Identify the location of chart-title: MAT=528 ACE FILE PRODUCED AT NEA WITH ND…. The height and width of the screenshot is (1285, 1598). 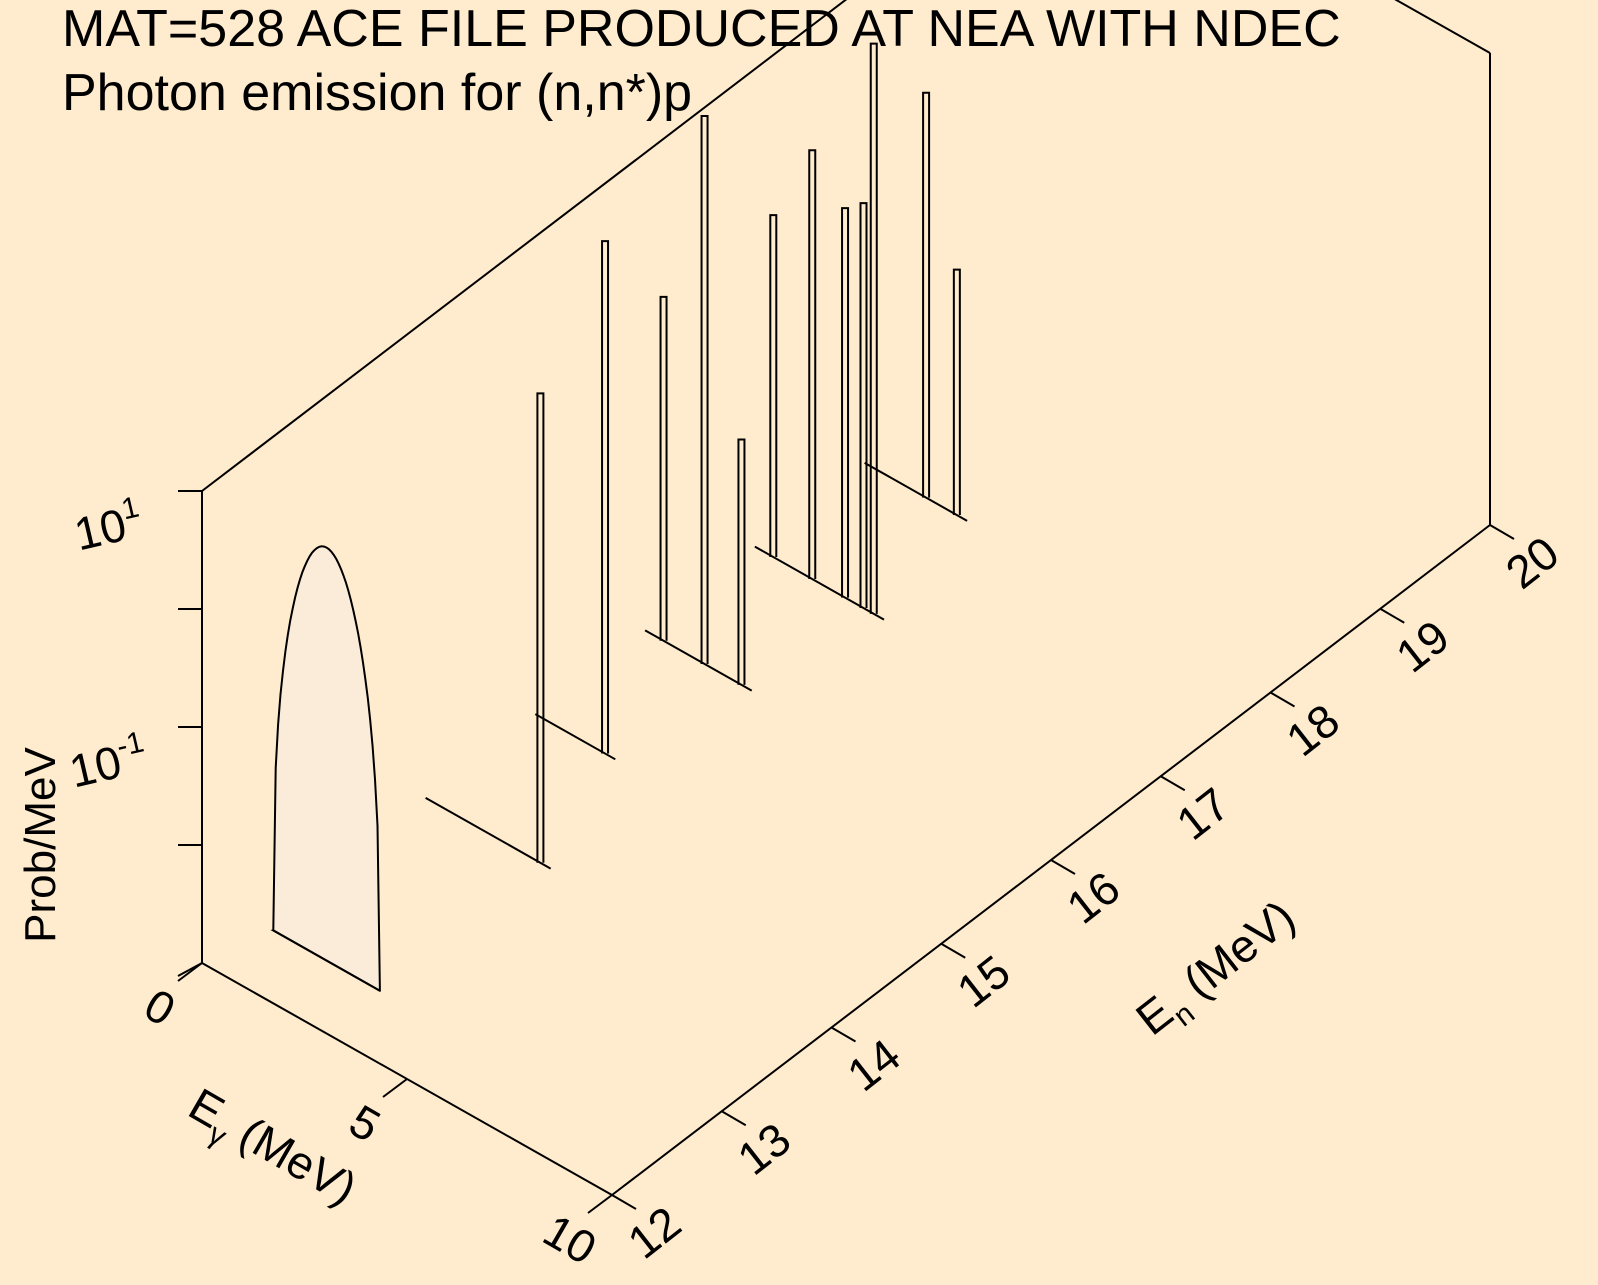
(701, 29).